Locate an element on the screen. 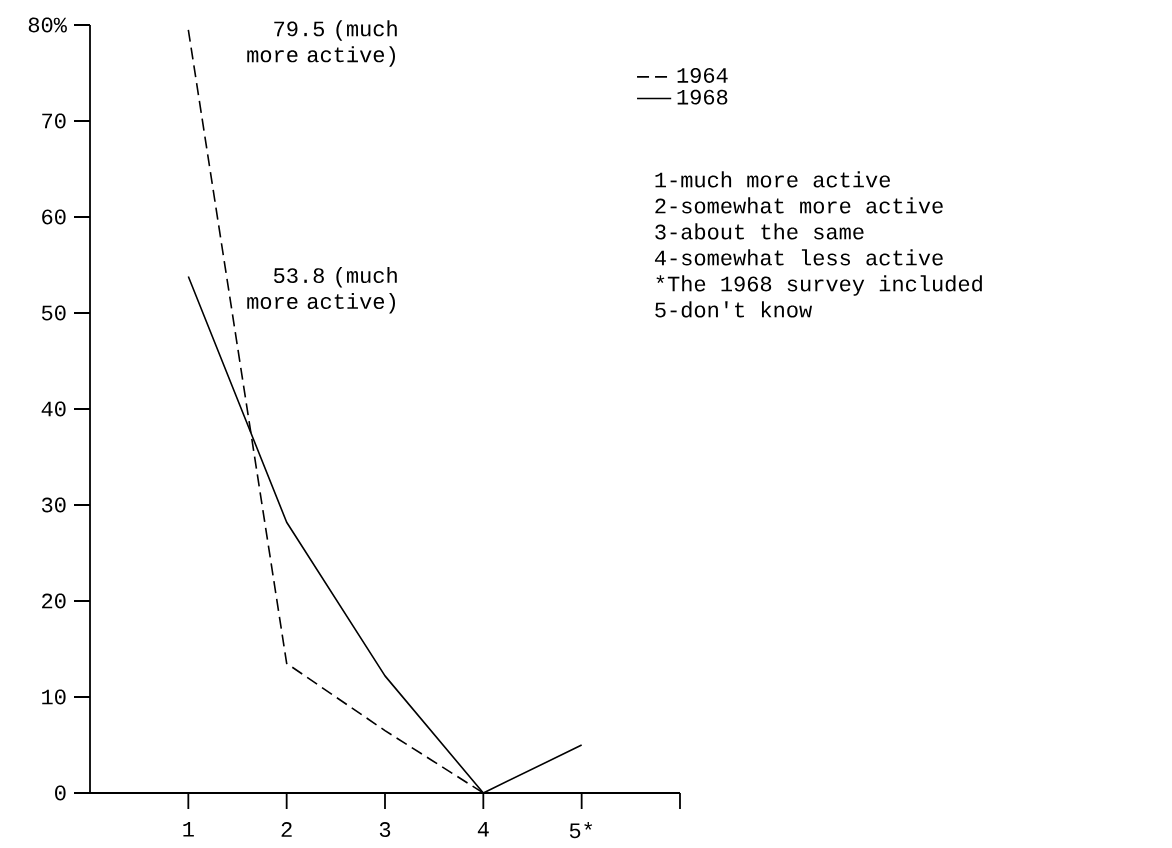 The width and height of the screenshot is (1172, 848). annotation: 5-don't know is located at coordinates (733, 309).